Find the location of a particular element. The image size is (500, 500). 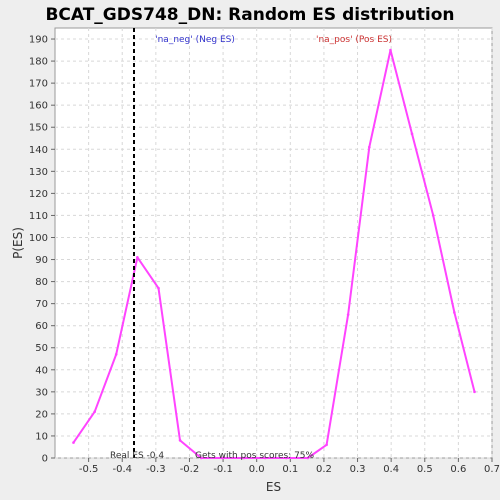

x-tick-label: -0.2 is located at coordinates (190, 469).